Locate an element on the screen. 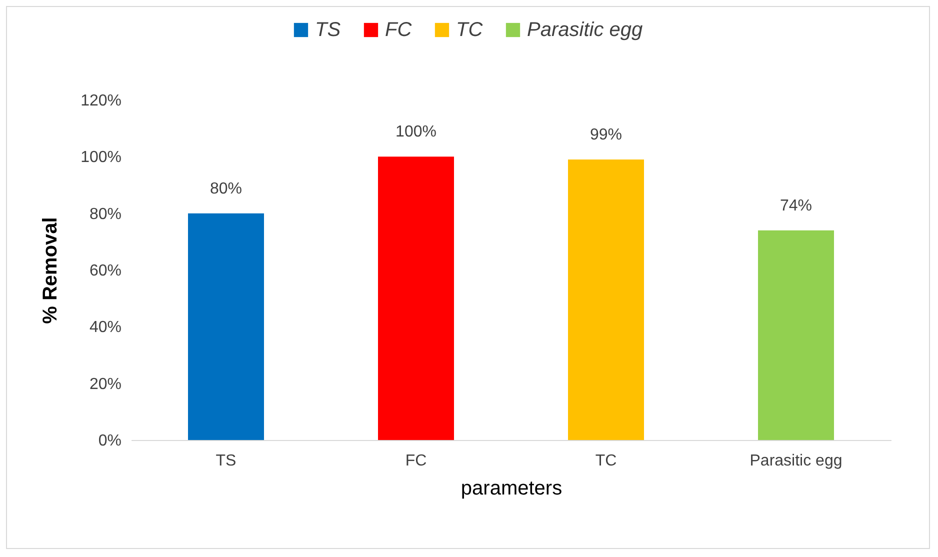 Image resolution: width=938 pixels, height=557 pixels. y-tick-label: 0% is located at coordinates (110, 441).